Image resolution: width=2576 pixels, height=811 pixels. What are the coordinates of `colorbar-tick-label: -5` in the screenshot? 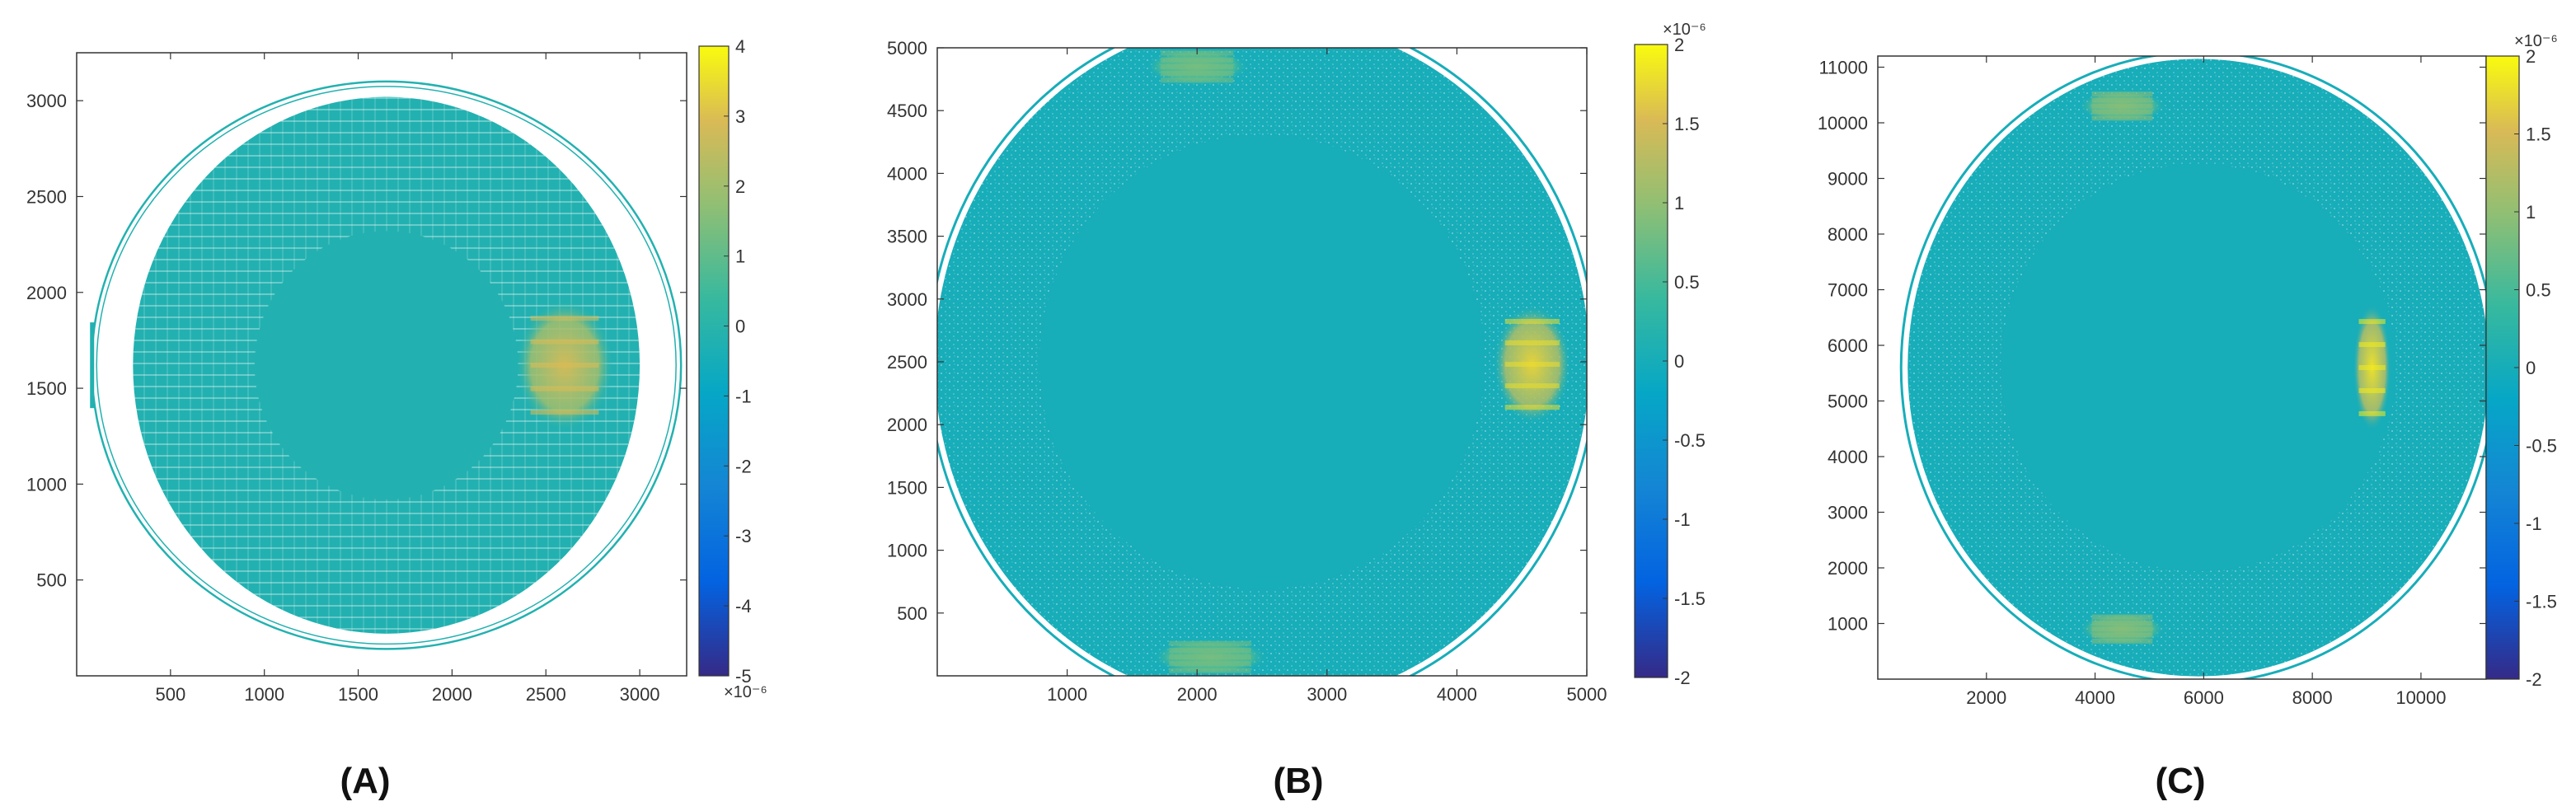 It's located at (744, 677).